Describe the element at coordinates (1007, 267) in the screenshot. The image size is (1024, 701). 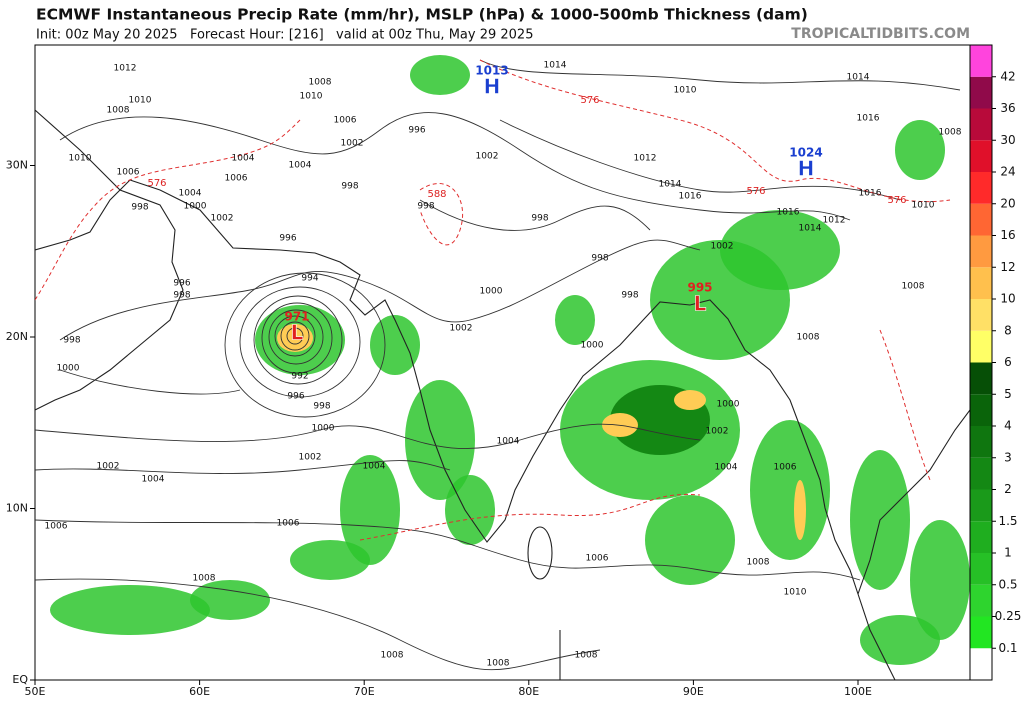
I see `colorbar-label: 12` at that location.